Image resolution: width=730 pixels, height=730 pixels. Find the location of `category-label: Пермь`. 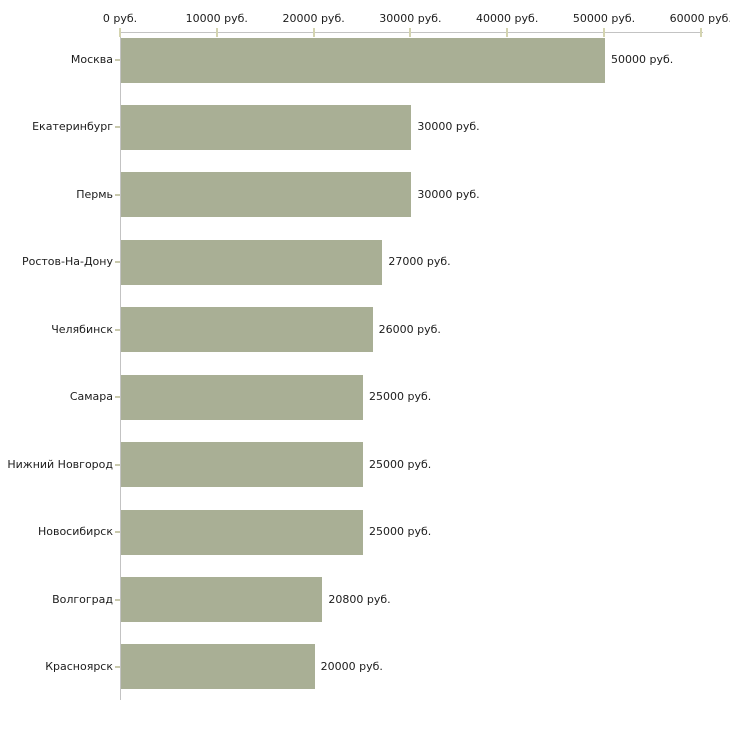

category-label: Пермь is located at coordinates (94, 194).